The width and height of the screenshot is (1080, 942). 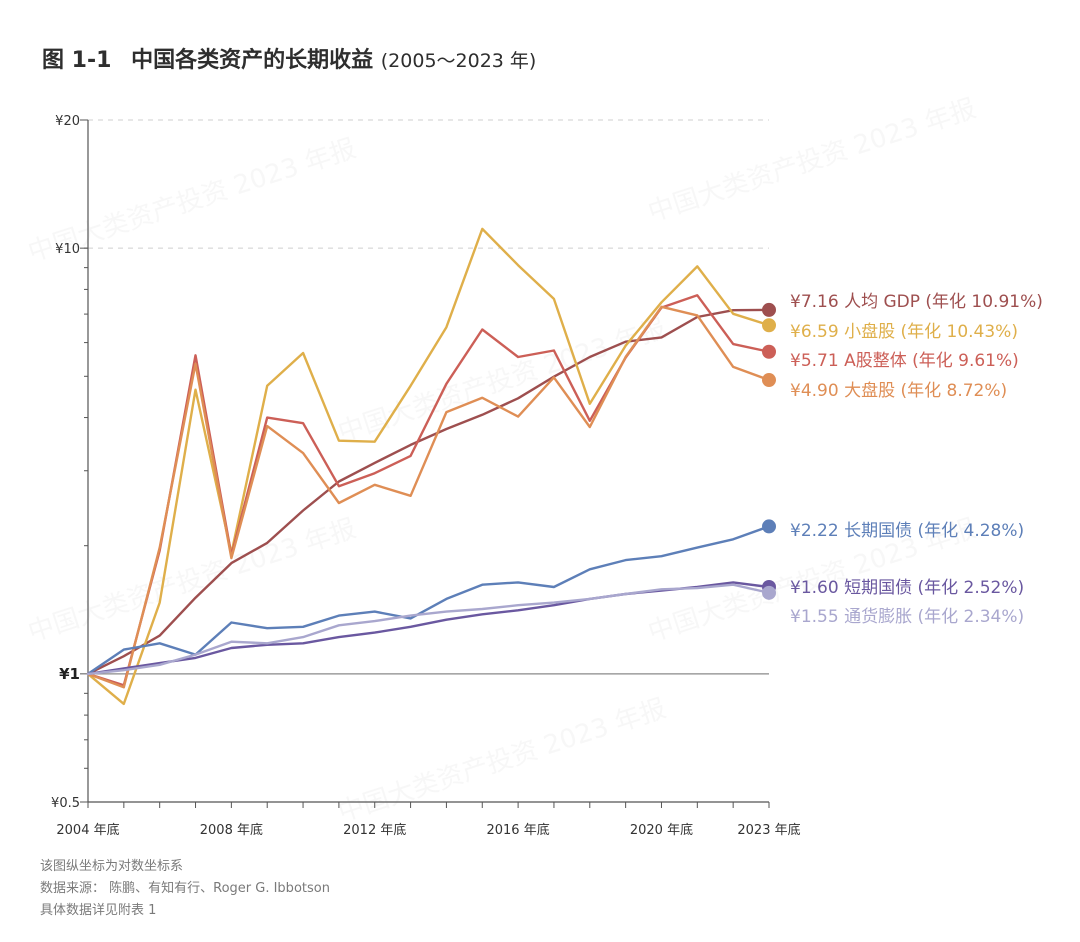 What do you see at coordinates (769, 309) in the screenshot?
I see `series-end-dot-人均GDP` at bounding box center [769, 309].